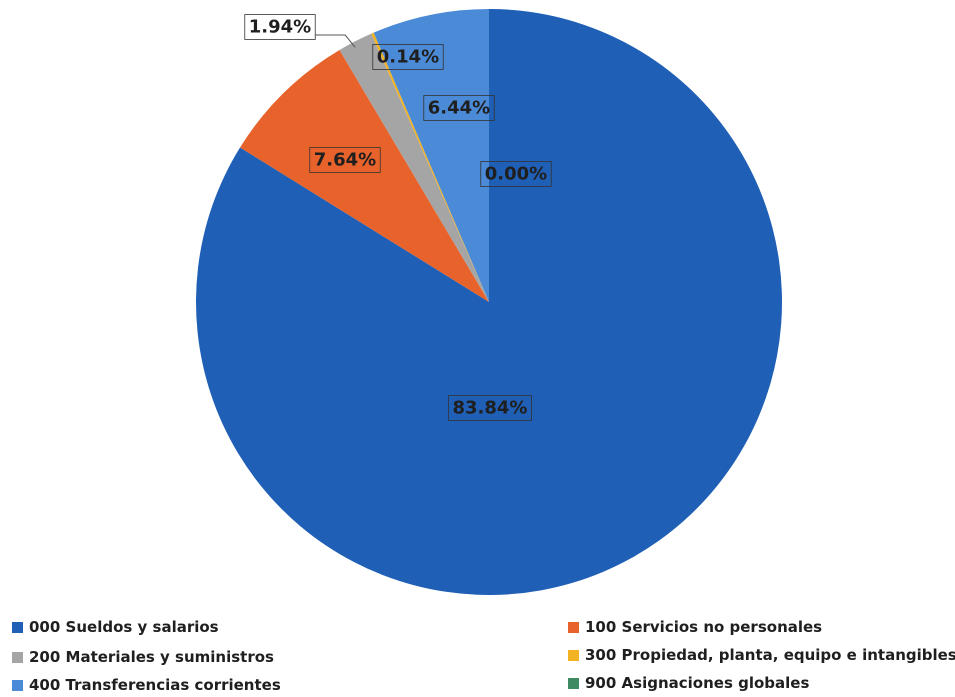 The height and width of the screenshot is (697, 955). I want to click on legend-label-200: 200 Materiales y suministros, so click(151, 657).